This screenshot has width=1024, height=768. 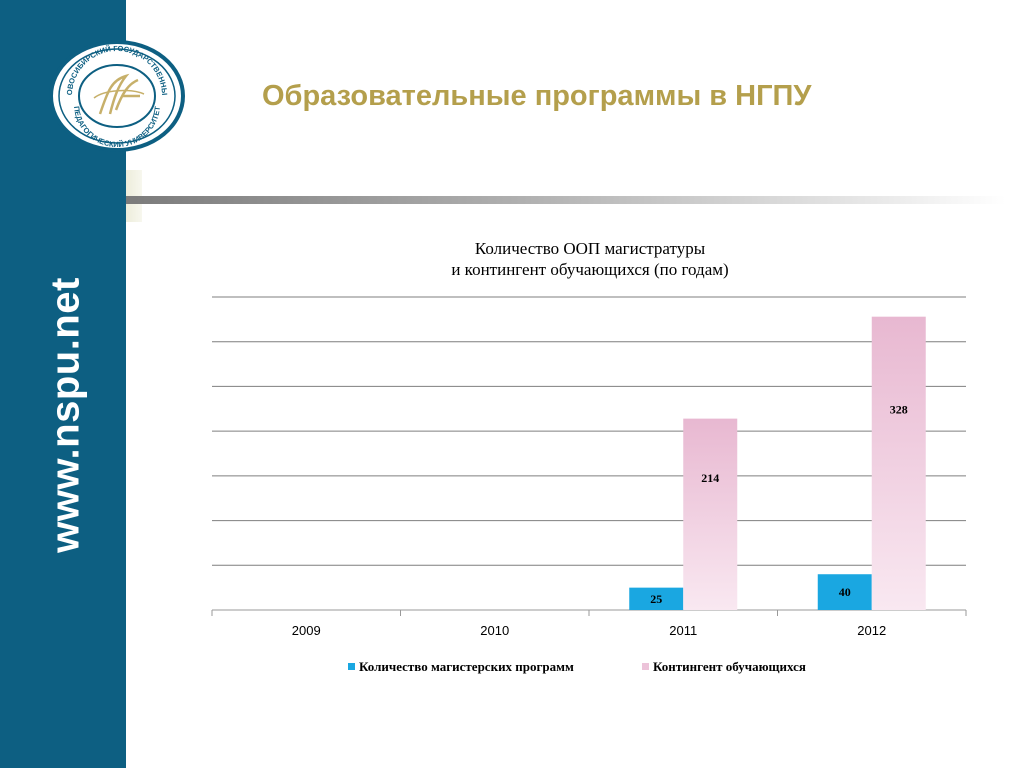 What do you see at coordinates (566, 200) in the screenshot?
I see `title-underline` at bounding box center [566, 200].